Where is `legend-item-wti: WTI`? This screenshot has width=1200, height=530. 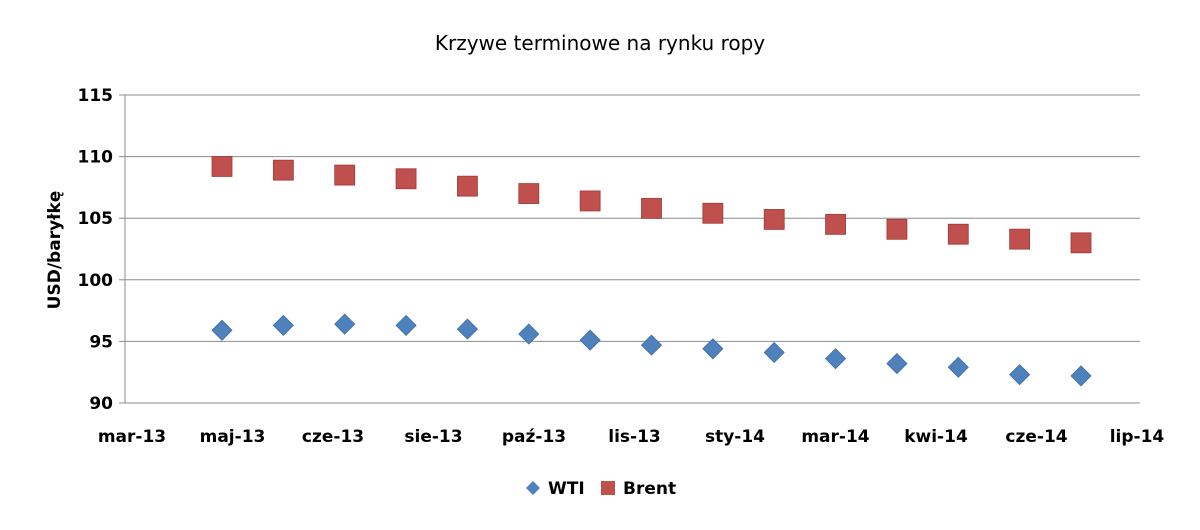
legend-item-wti: WTI is located at coordinates (555, 489).